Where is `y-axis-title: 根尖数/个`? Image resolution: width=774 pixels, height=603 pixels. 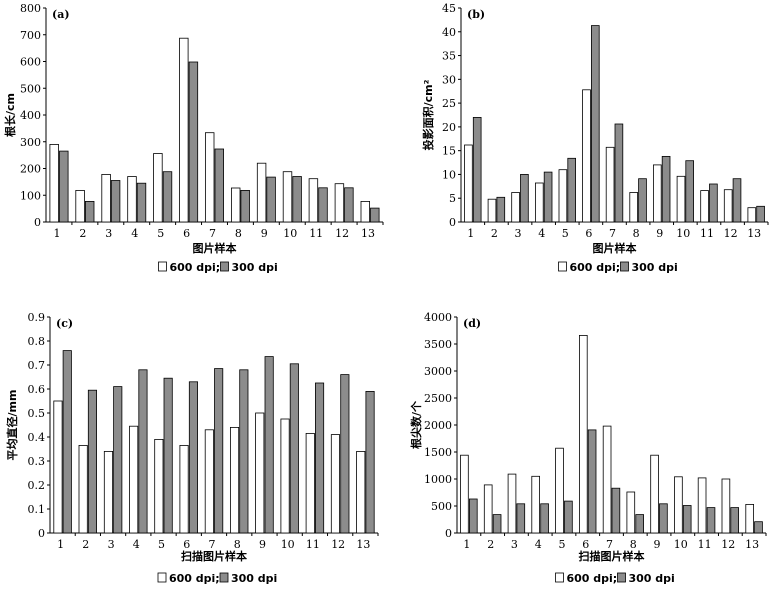
y-axis-title: 根尖数/个 is located at coordinates (416, 424).